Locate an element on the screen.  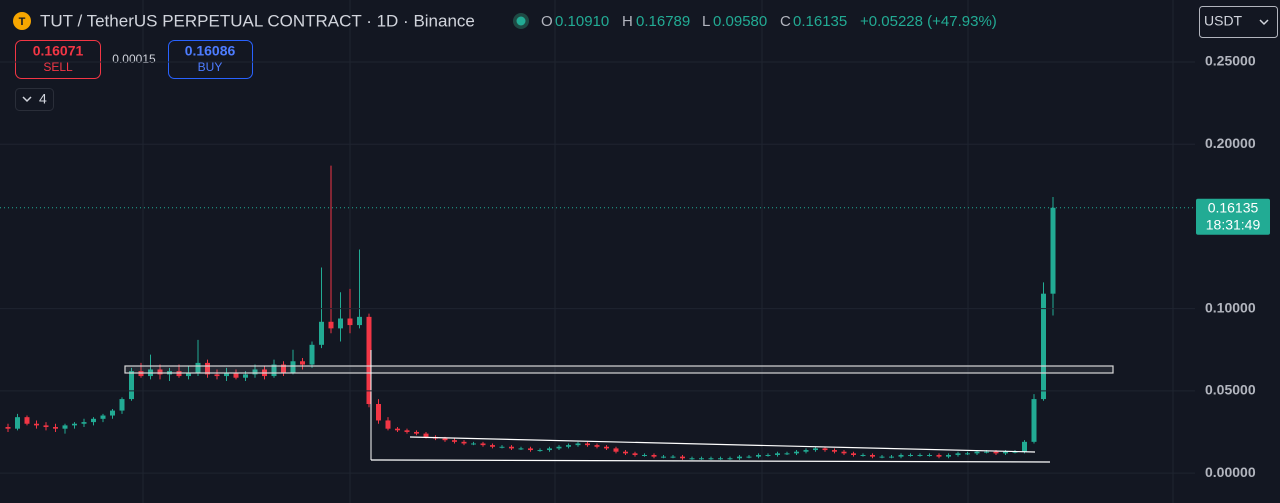
indicators-toggle is located at coordinates (34, 99).